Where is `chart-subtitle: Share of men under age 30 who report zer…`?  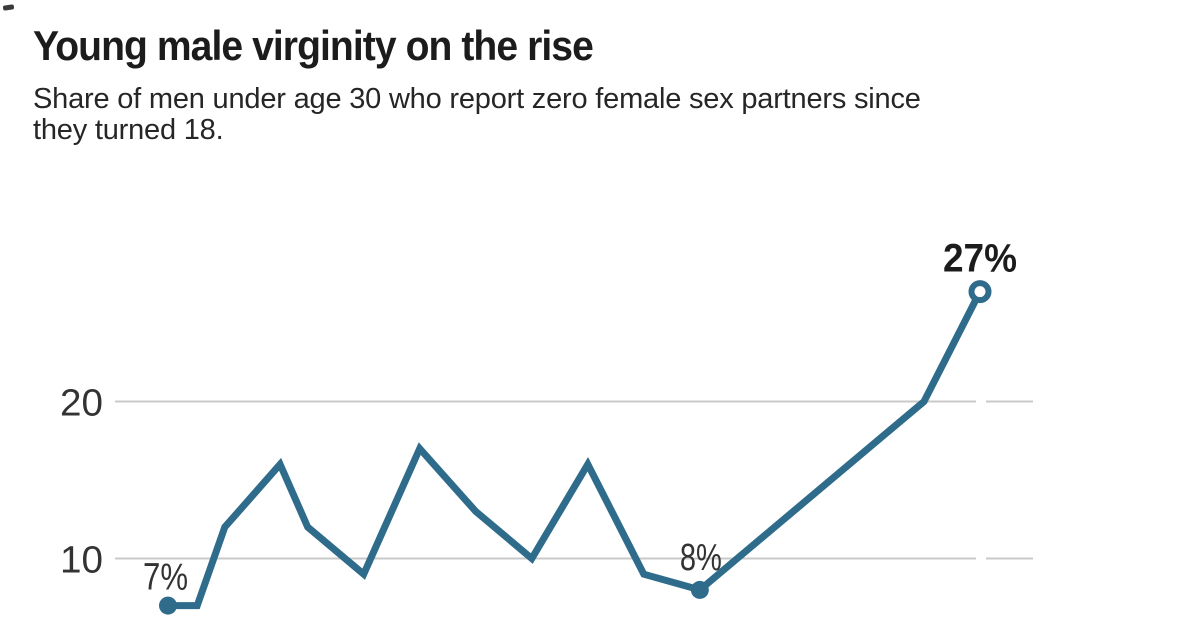 chart-subtitle: Share of men under age 30 who report zer… is located at coordinates (603, 115).